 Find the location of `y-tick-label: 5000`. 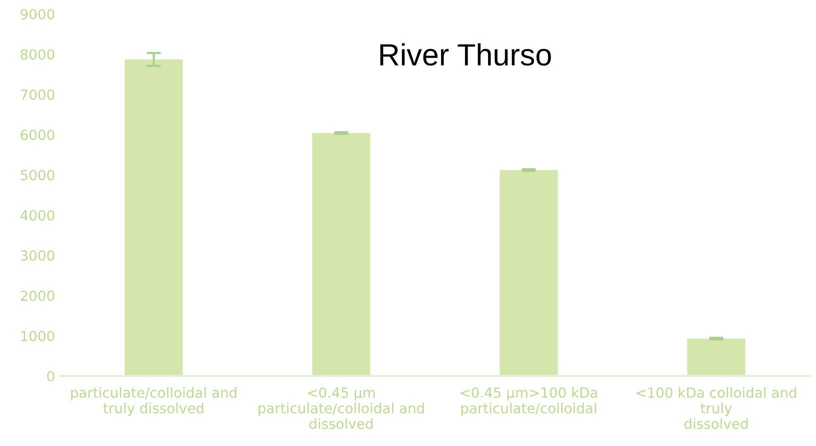

y-tick-label: 5000 is located at coordinates (37, 175).